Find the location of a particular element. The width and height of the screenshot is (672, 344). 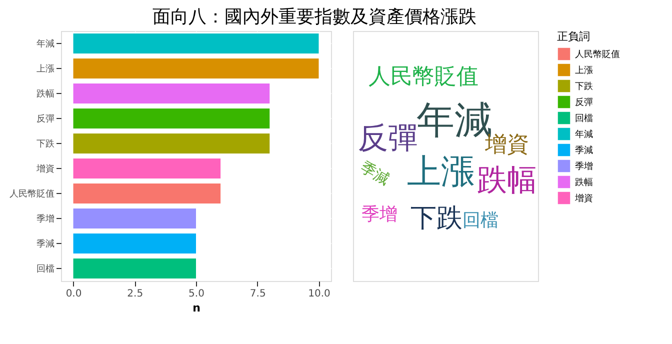

legend-label: 反彈 is located at coordinates (584, 102).